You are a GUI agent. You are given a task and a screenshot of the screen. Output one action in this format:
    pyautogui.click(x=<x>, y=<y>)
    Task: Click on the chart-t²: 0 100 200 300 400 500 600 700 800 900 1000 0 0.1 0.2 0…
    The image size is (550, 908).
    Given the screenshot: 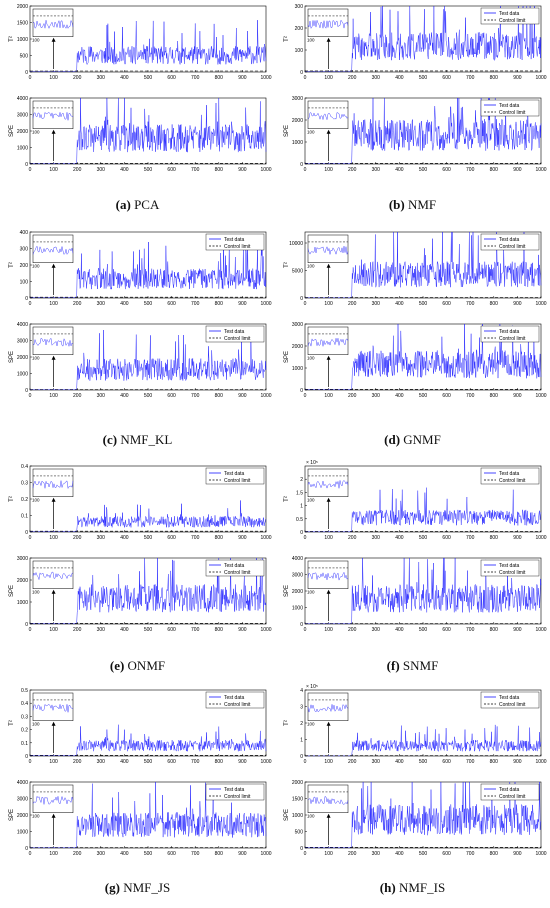 What is the action you would take?
    pyautogui.click(x=140, y=502)
    